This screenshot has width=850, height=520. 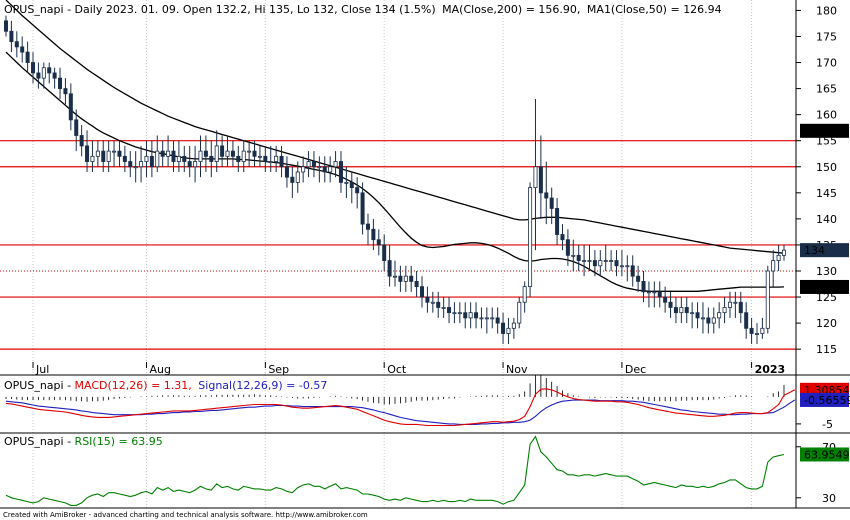 What do you see at coordinates (119, 441) in the screenshot?
I see `rsi-value-text: RSI(15) = 63.95` at bounding box center [119, 441].